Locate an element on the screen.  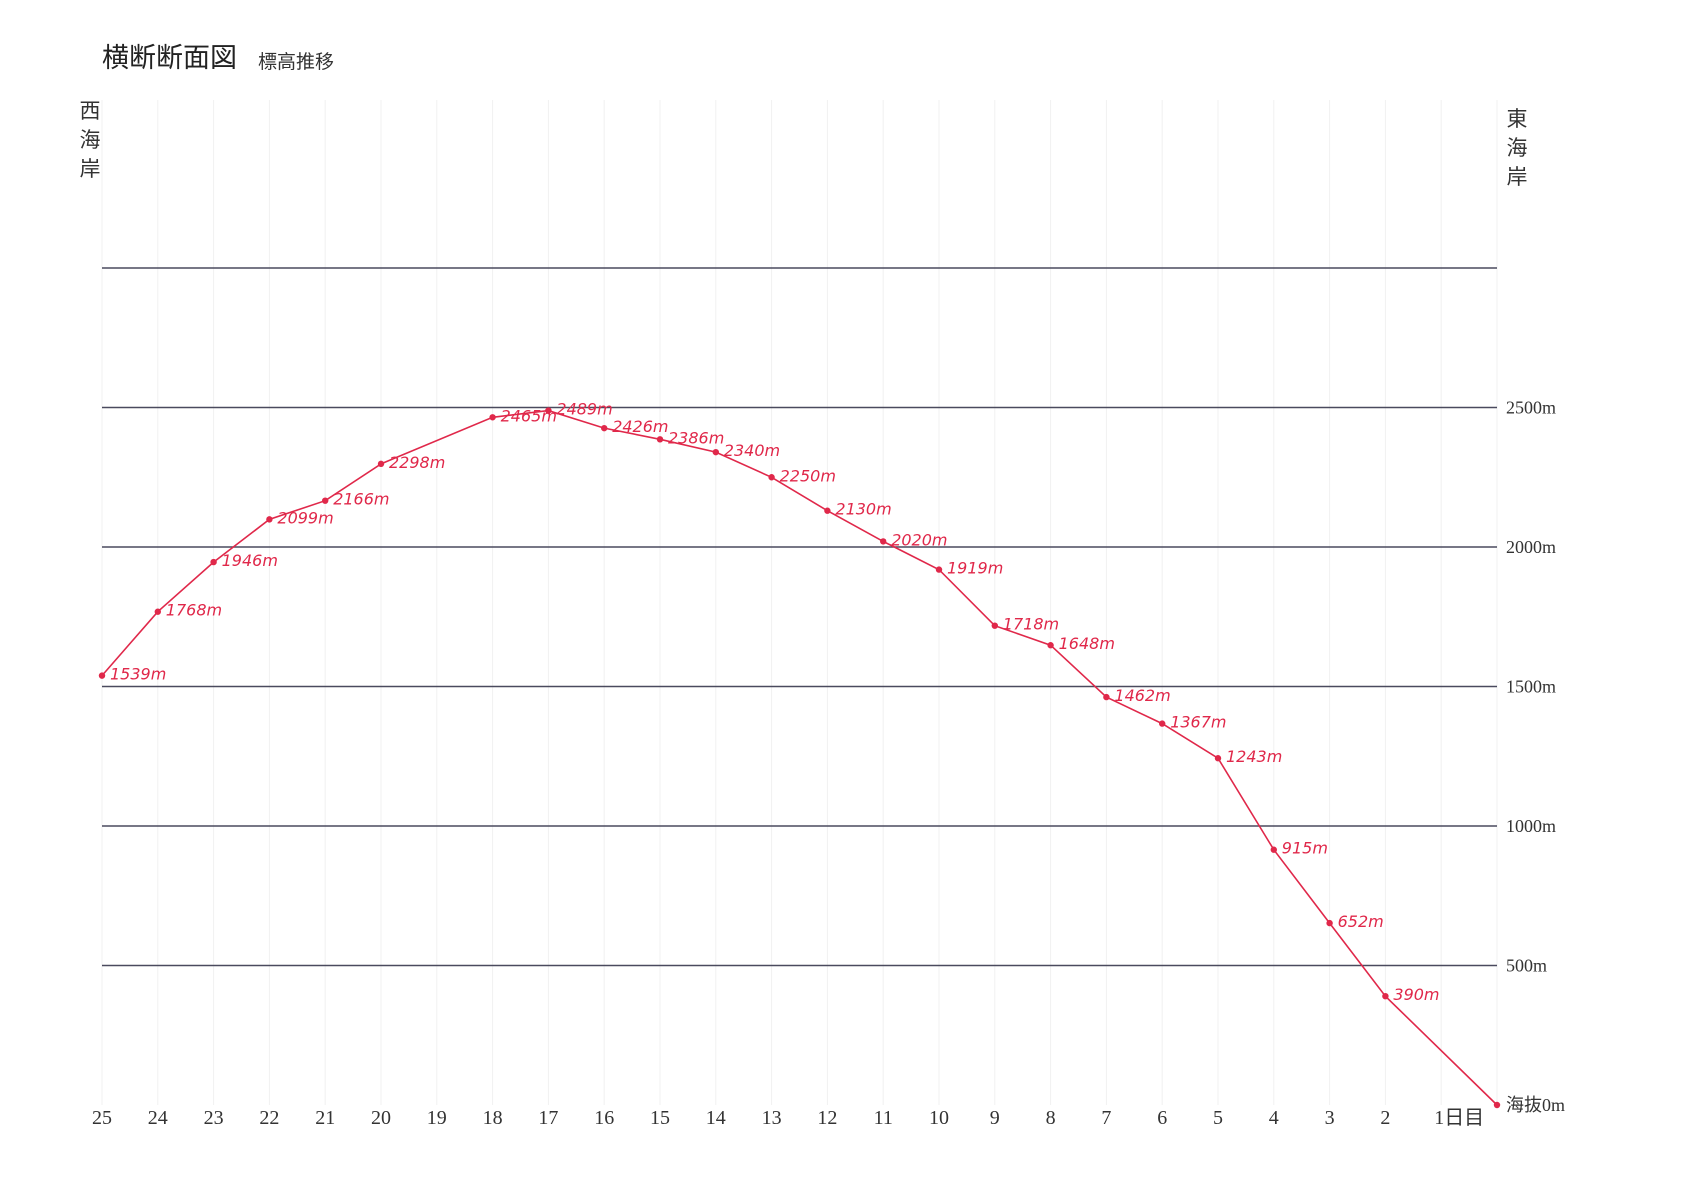
x-tick-label: 25 is located at coordinates (102, 1118).